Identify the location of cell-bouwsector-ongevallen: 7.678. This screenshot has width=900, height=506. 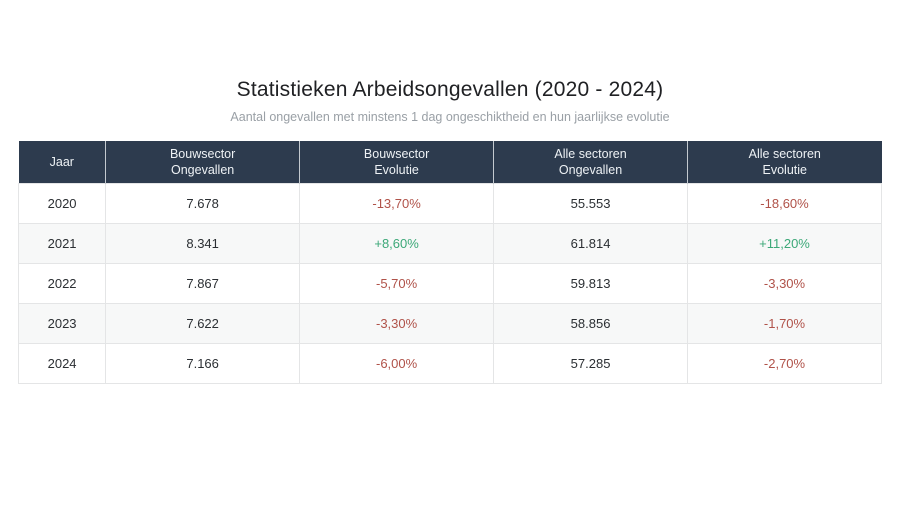
(203, 203).